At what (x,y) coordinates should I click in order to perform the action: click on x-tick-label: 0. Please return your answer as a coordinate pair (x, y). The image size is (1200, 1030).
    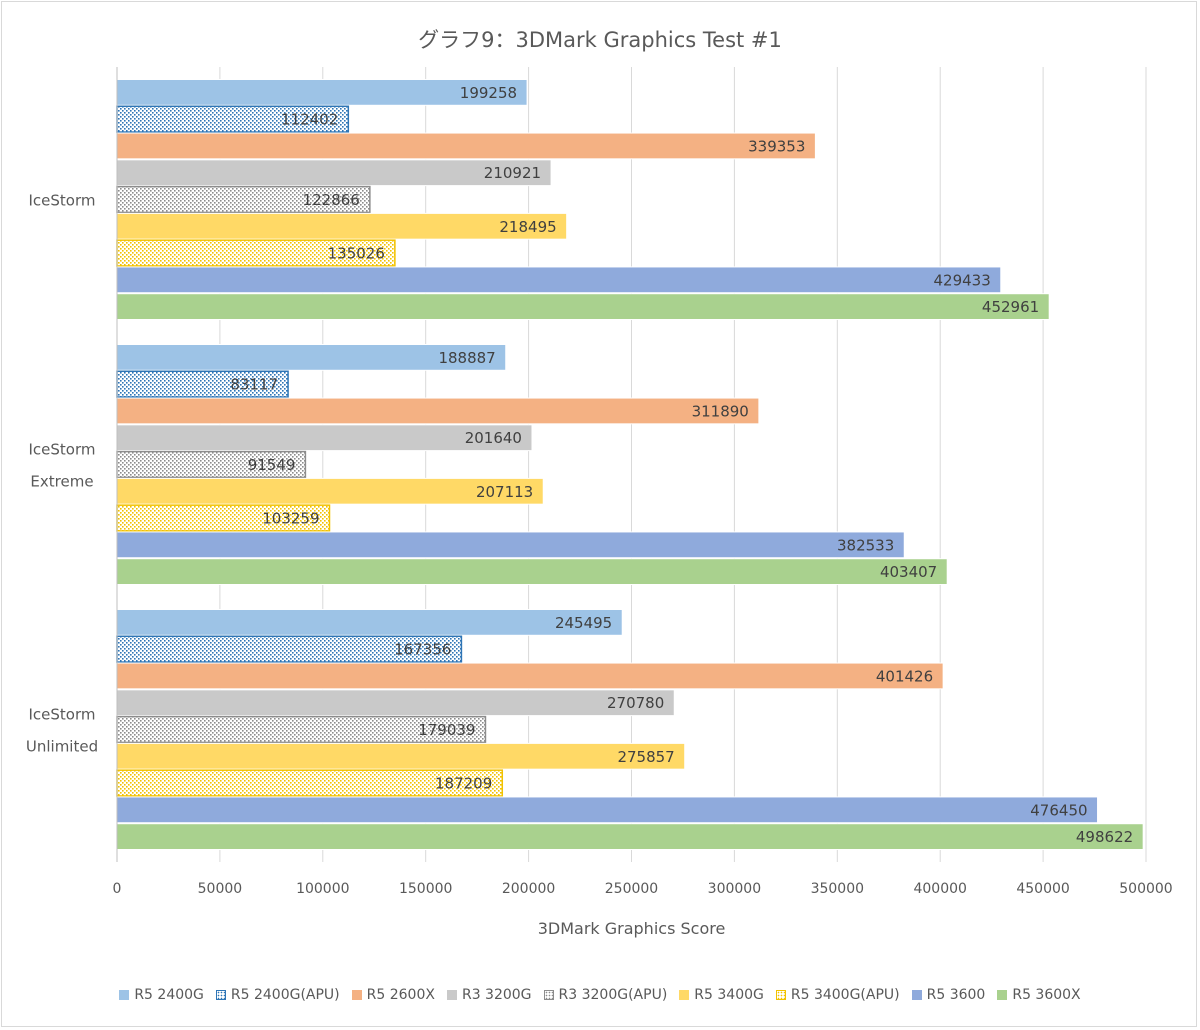
    Looking at the image, I should click on (117, 889).